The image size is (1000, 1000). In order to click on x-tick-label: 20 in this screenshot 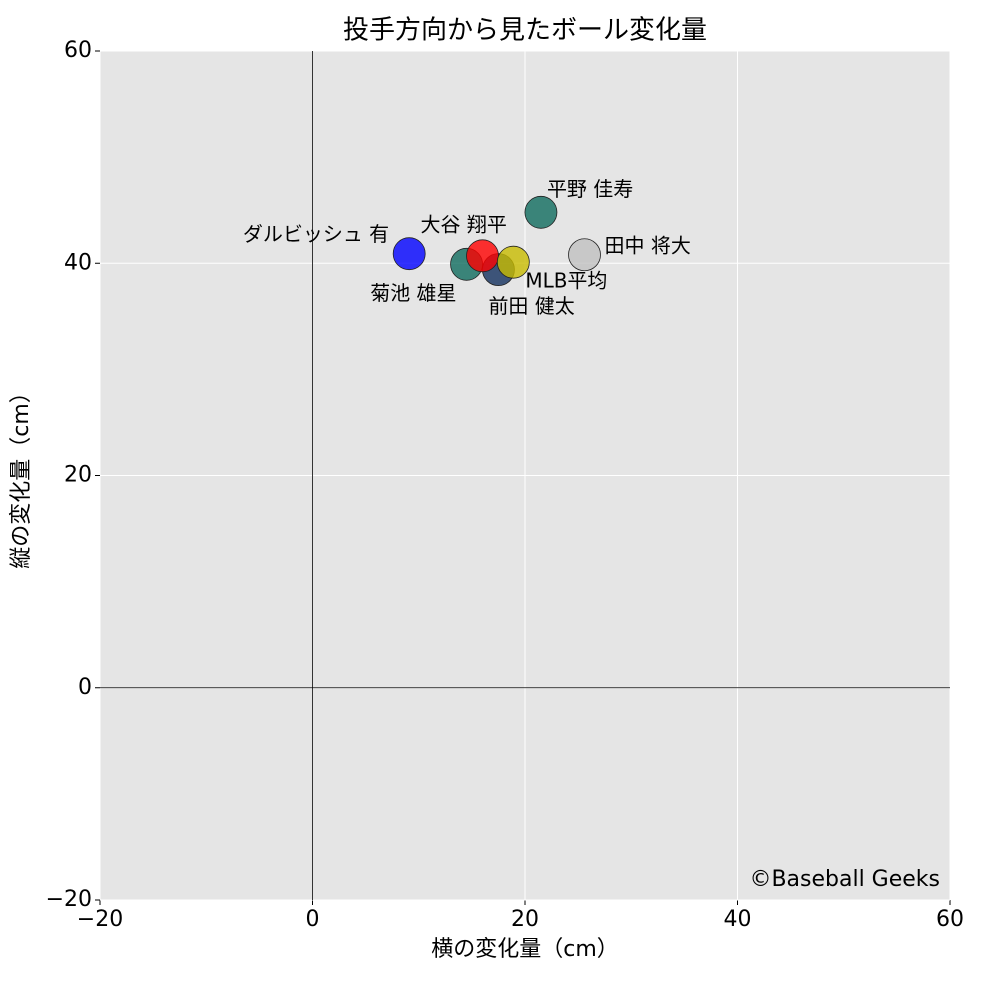, I will do `click(525, 919)`.